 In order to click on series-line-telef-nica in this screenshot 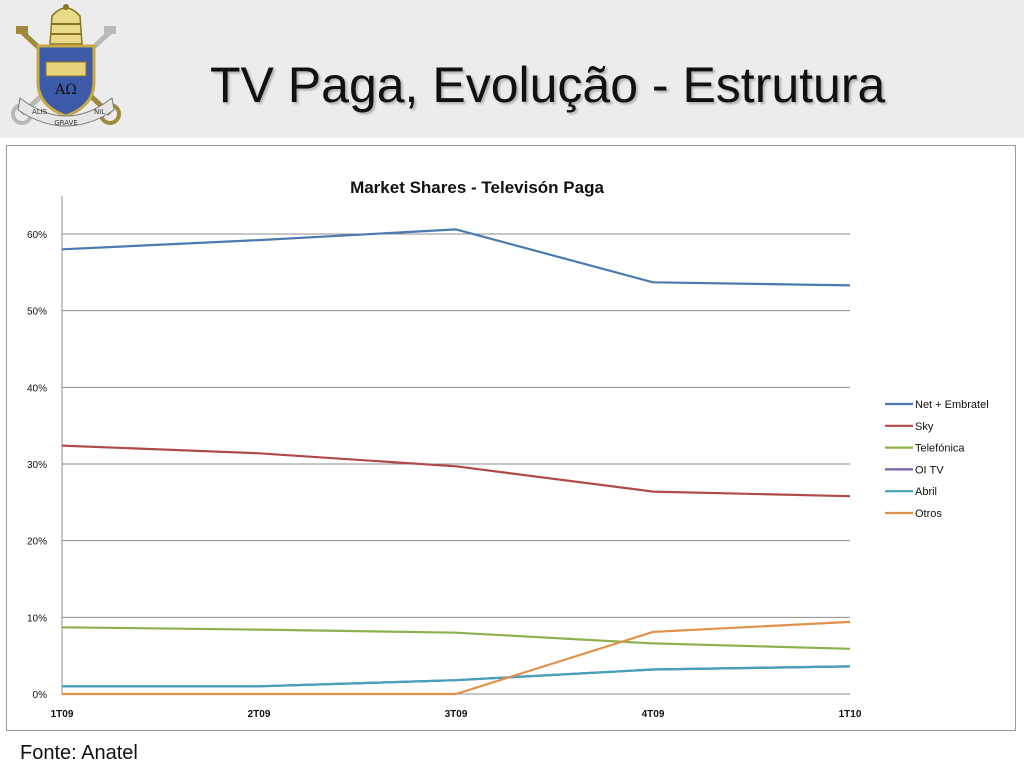, I will do `click(456, 638)`.